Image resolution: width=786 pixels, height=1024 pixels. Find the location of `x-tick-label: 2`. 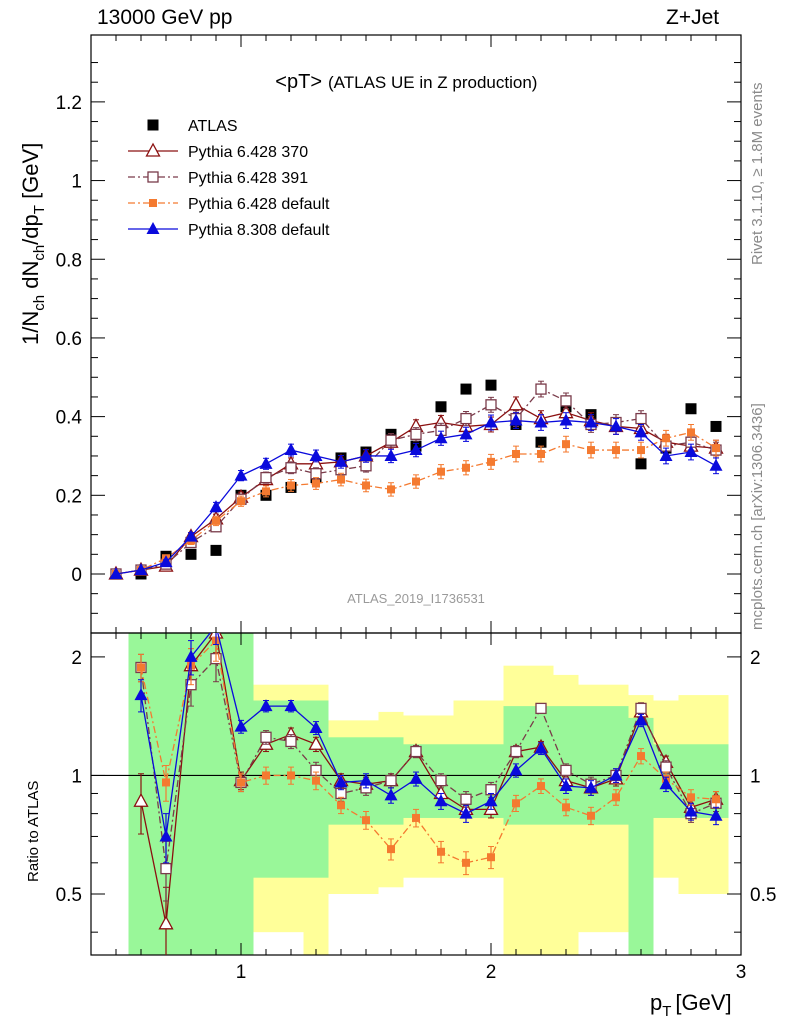

x-tick-label: 2 is located at coordinates (491, 972).